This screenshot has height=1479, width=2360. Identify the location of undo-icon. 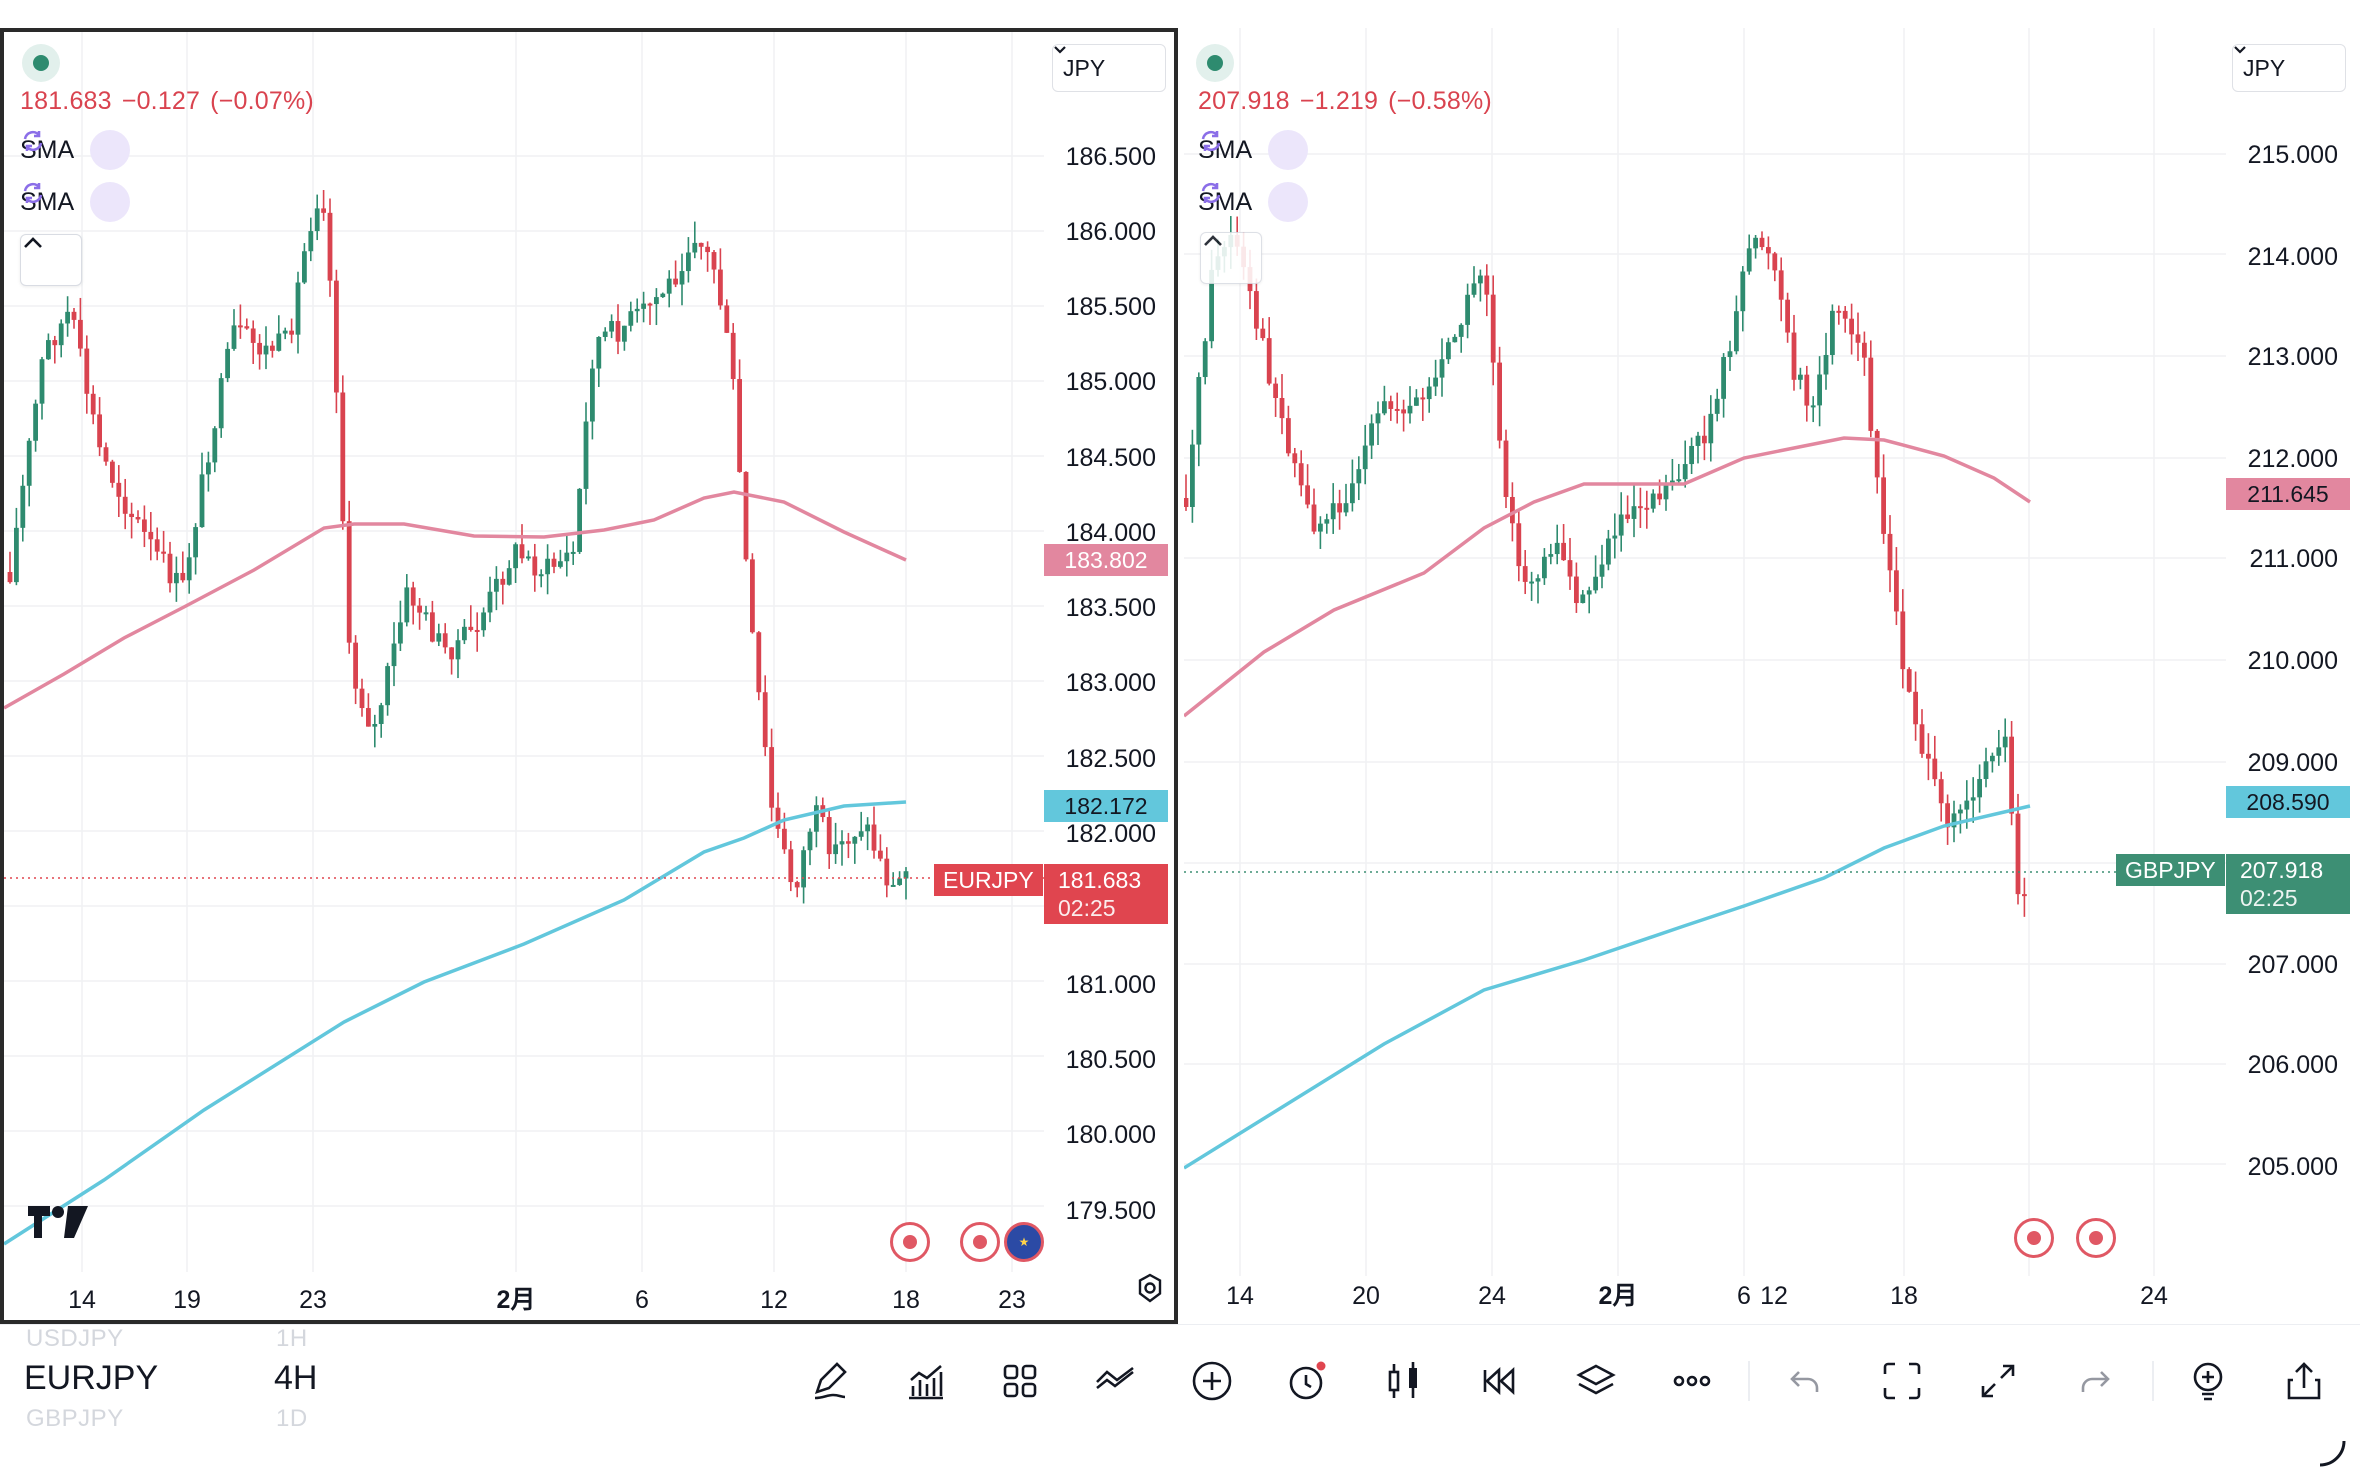
(1806, 1381).